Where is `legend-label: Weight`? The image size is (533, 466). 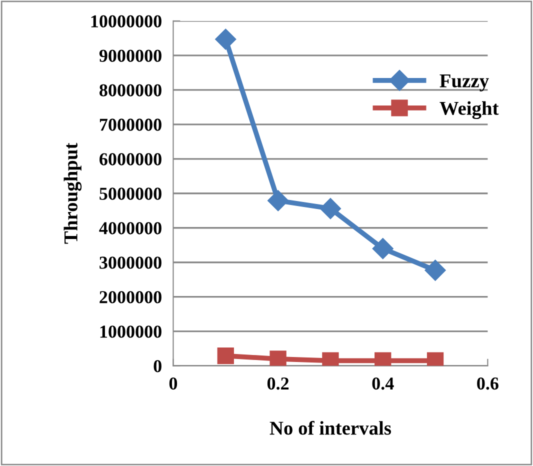 legend-label: Weight is located at coordinates (469, 110).